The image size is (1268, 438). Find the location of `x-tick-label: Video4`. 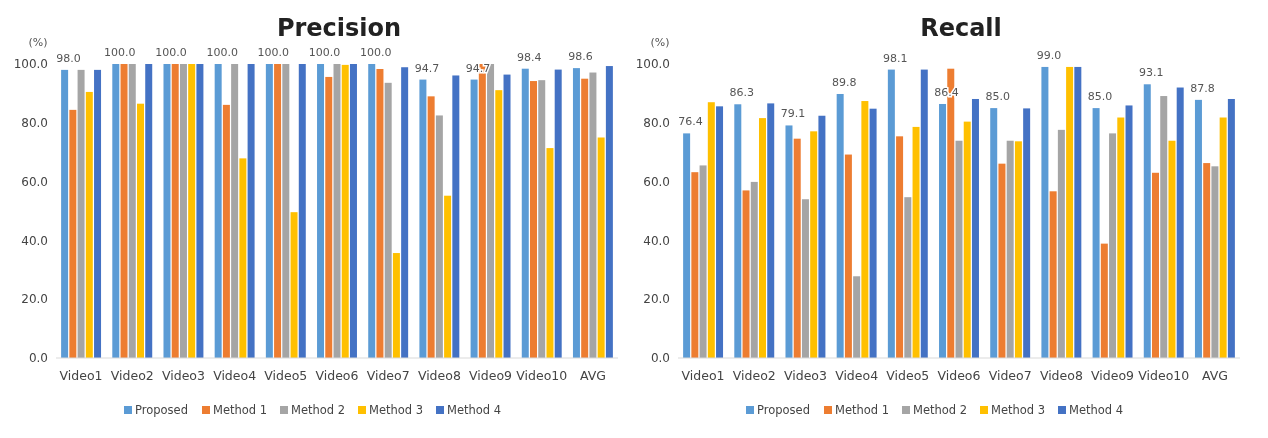

x-tick-label: Video4 is located at coordinates (857, 375).